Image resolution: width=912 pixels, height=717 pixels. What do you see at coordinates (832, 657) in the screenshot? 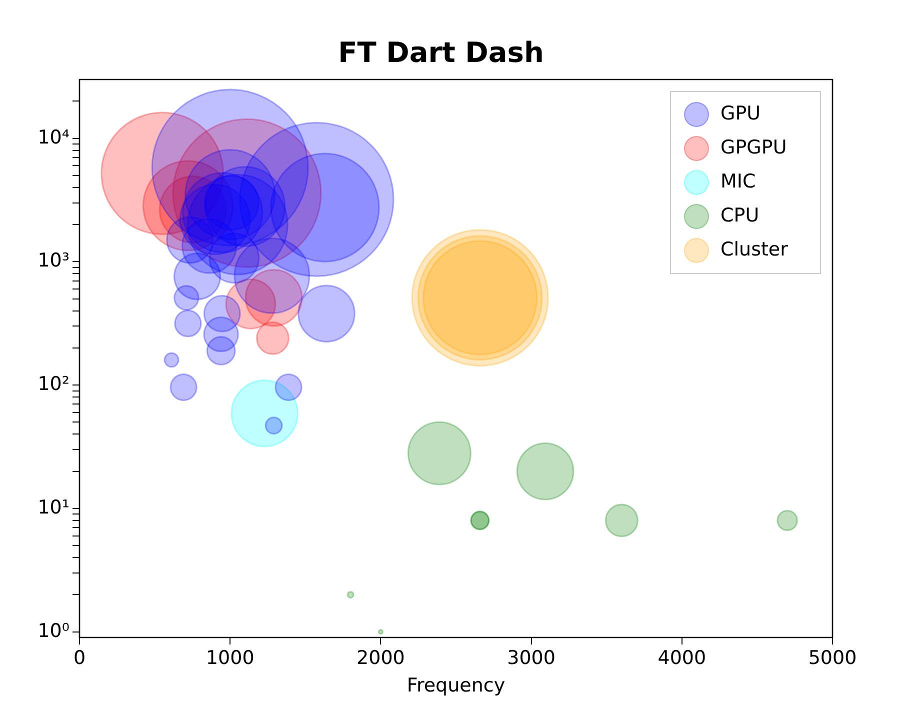
I see `x-tick-label: 5000` at bounding box center [832, 657].